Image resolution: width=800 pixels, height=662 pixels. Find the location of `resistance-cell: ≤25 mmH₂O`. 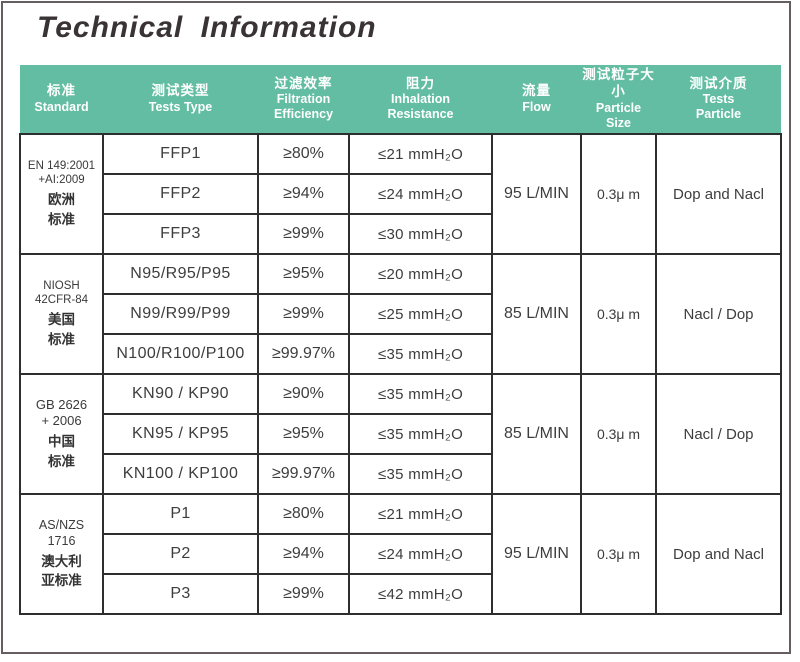

resistance-cell: ≤25 mmH₂O is located at coordinates (420, 314).